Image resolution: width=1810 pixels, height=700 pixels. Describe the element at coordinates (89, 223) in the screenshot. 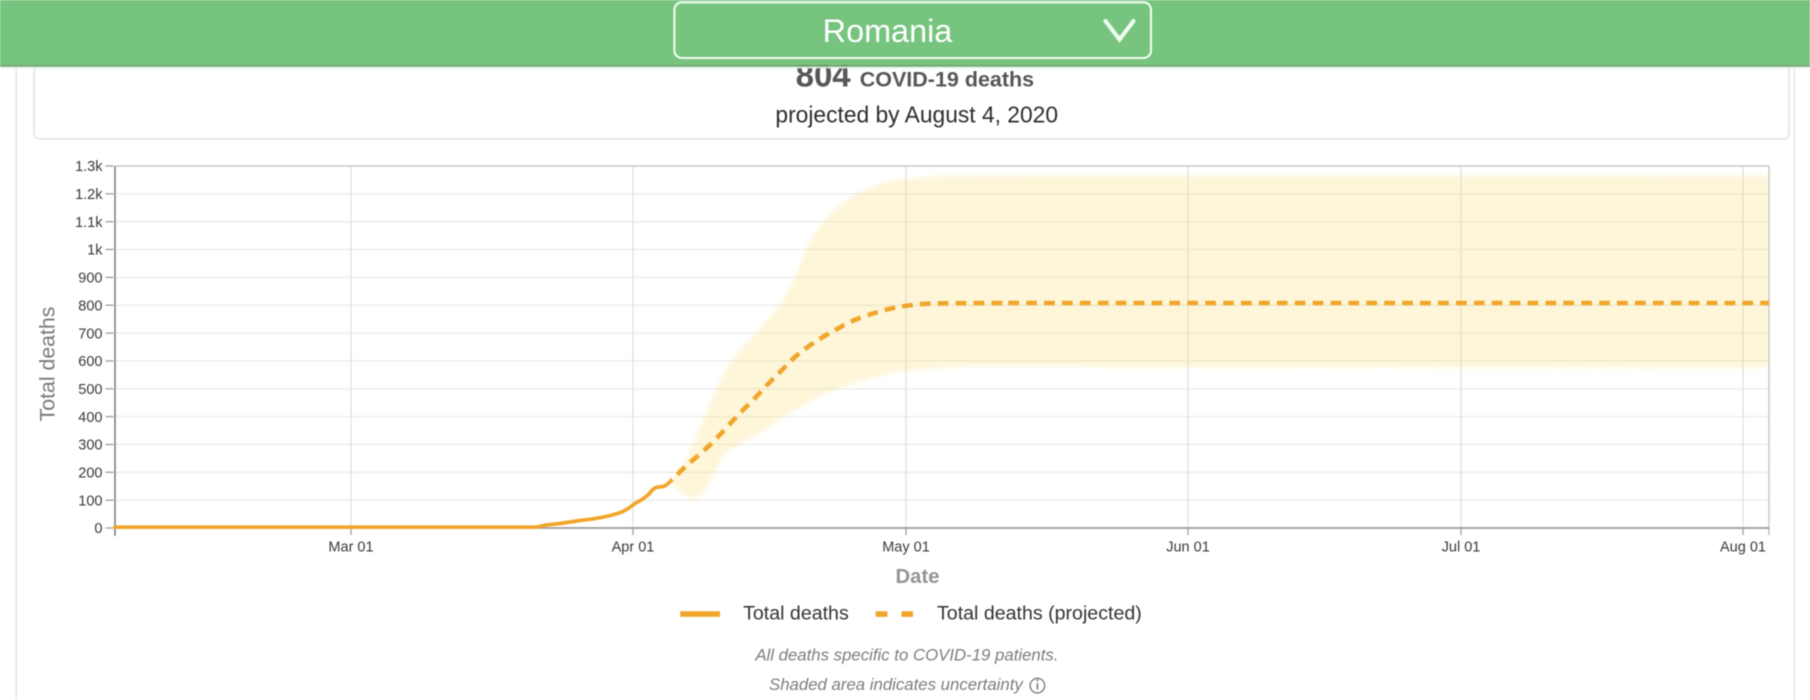

I see `svg-text: 1.1k` at that location.